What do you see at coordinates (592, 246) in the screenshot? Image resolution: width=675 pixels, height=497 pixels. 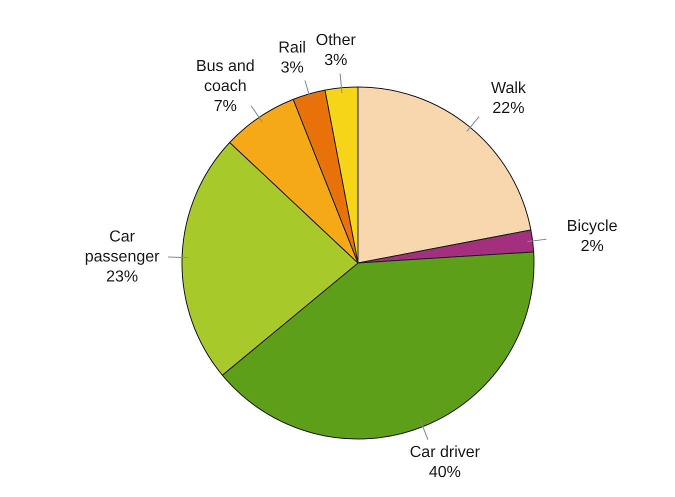 I see `data-label: 2%` at bounding box center [592, 246].